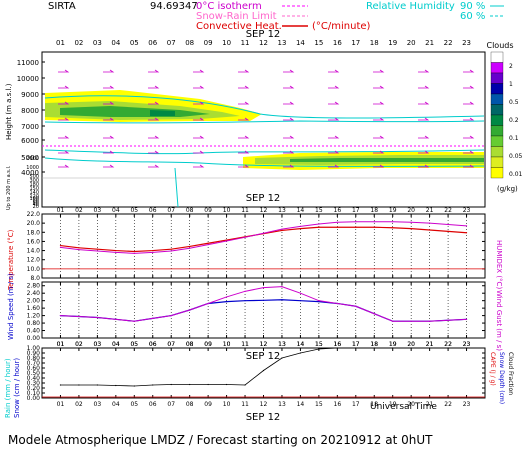 Image resolution: width=528 pixels, height=450 pixels. What do you see at coordinates (281, 43) in the screenshot?
I see `cloud-top-hour-label: 13` at bounding box center [281, 43].